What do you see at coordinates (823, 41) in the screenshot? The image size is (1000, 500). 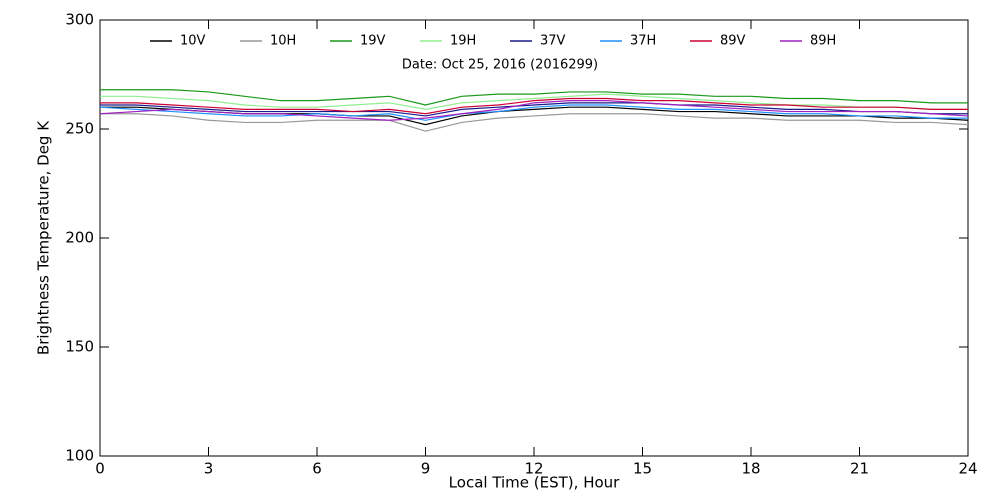 I see `legend-label: 89H` at bounding box center [823, 41].